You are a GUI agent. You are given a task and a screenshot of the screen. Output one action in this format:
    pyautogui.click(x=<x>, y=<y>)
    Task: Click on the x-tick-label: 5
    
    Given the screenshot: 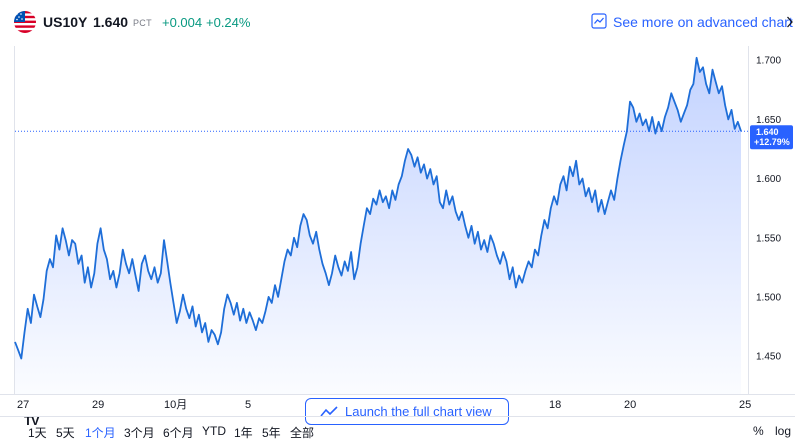 What is the action you would take?
    pyautogui.click(x=248, y=405)
    